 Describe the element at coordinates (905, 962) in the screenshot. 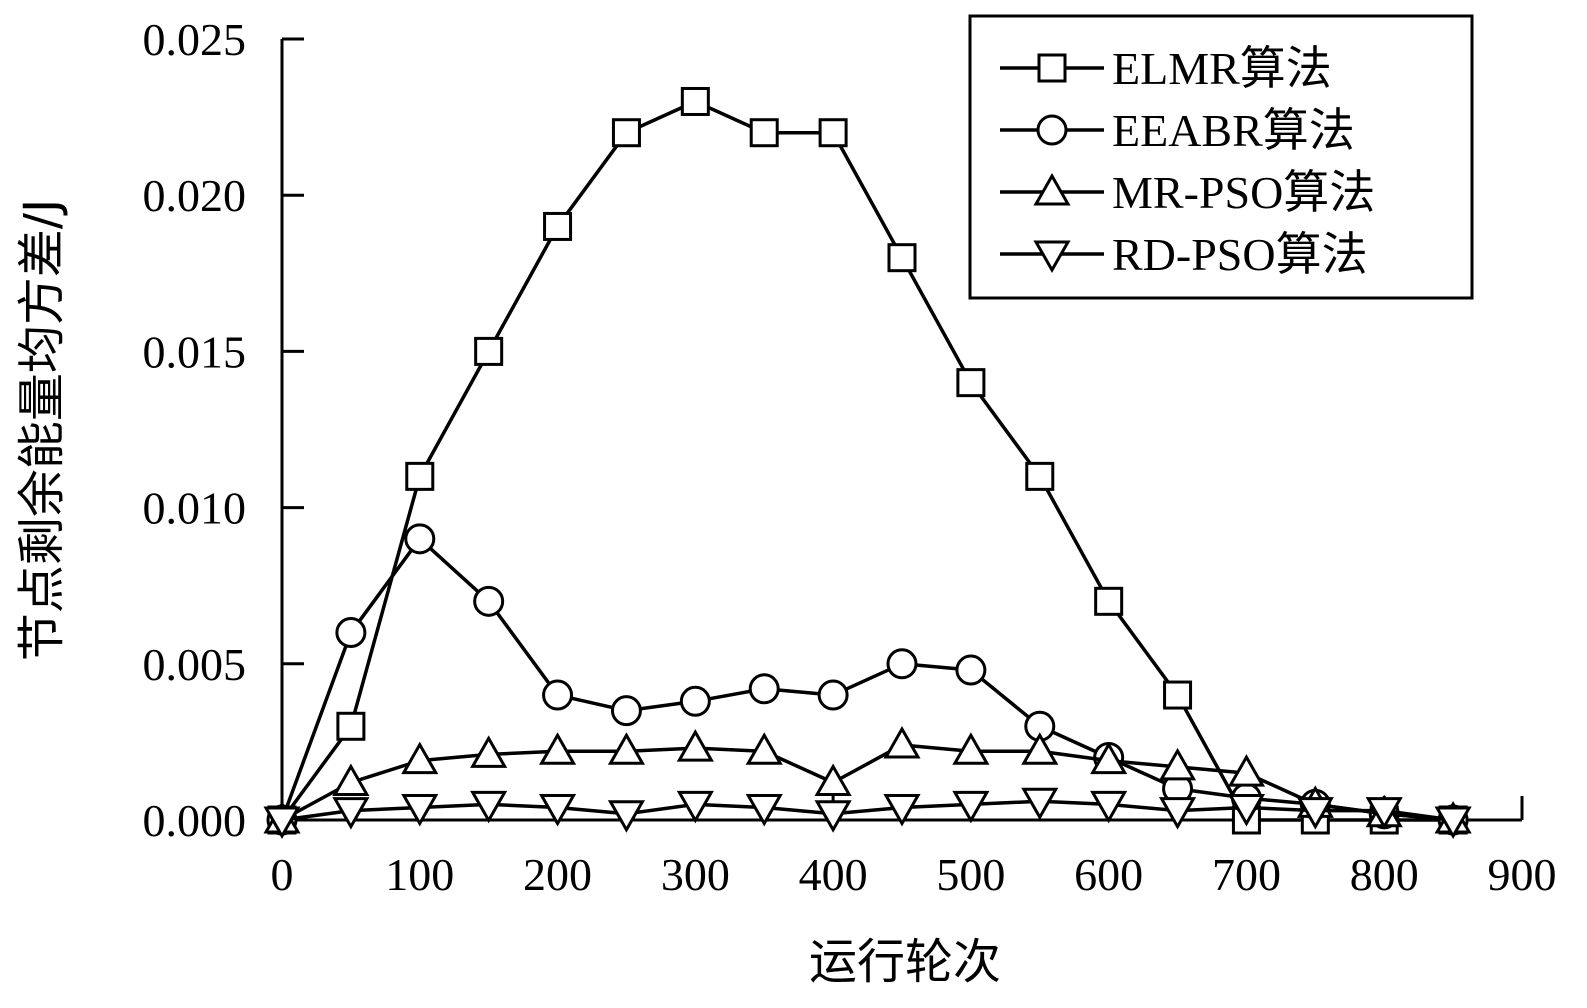

I see `x-axis-label: 运行轮次` at that location.